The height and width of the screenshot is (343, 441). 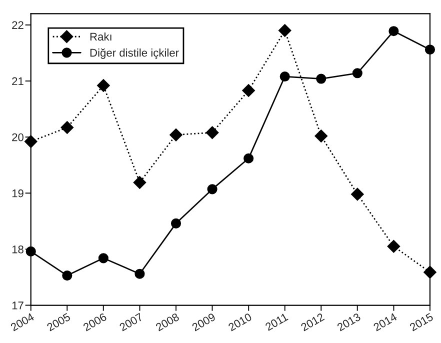 I want to click on y-tick-label: 21, so click(x=18, y=81).